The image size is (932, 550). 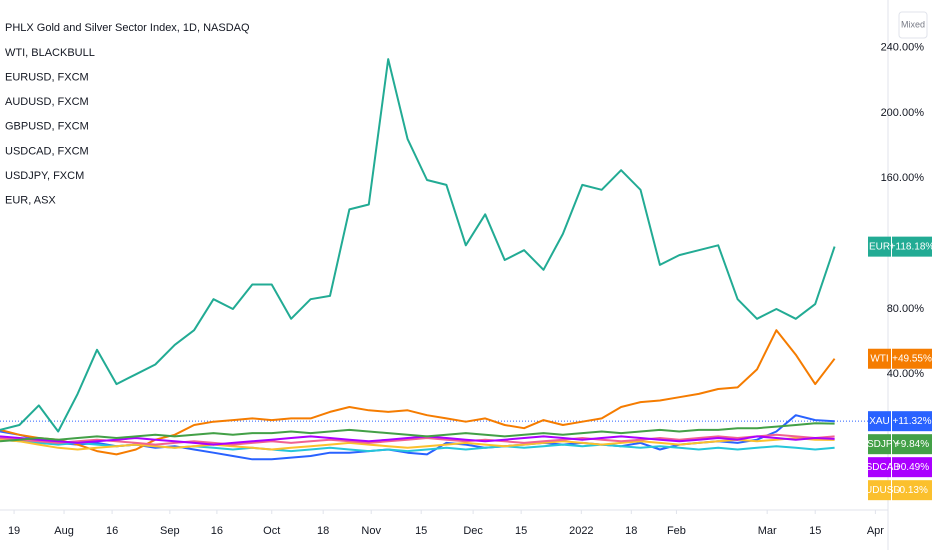 I want to click on legend-entry: WTI, BLACKBULL, so click(x=50, y=53).